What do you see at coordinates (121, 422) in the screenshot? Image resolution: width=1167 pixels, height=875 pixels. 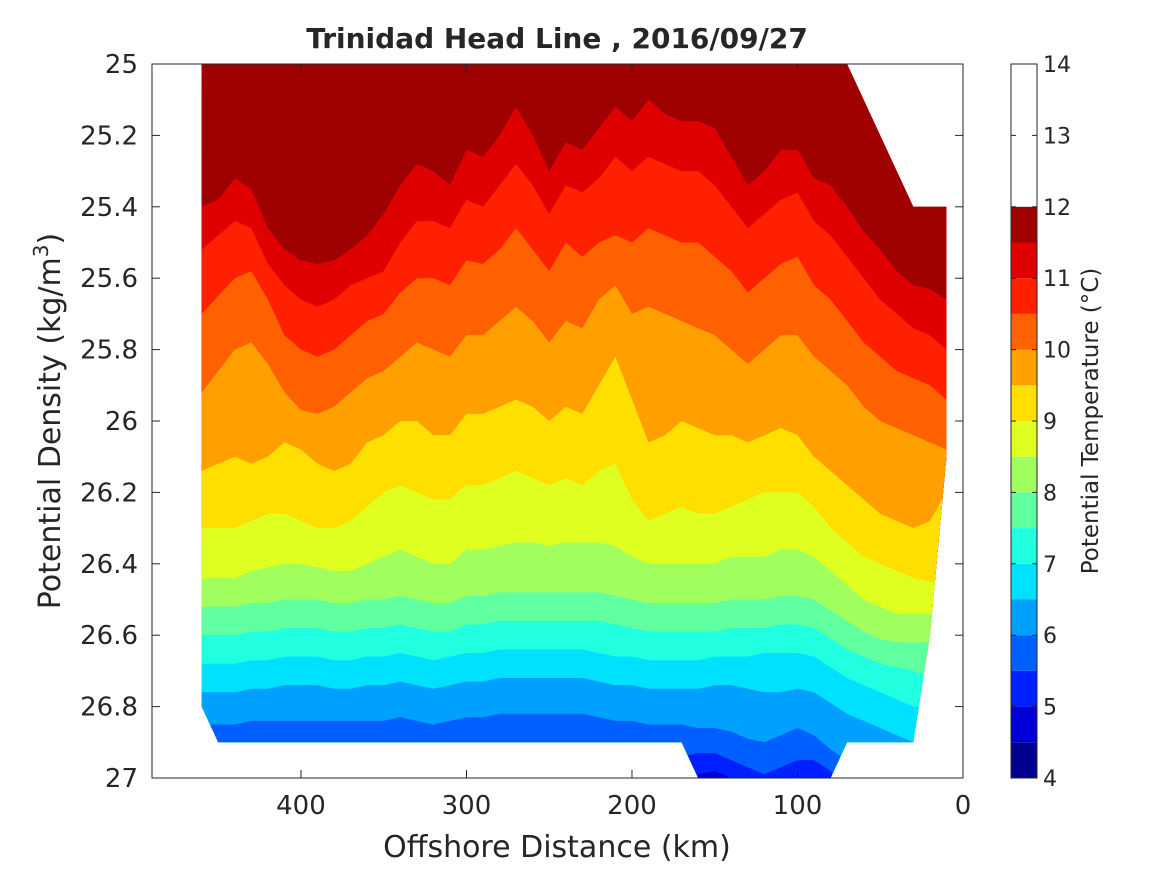 I see `y-tick-label: 26` at bounding box center [121, 422].